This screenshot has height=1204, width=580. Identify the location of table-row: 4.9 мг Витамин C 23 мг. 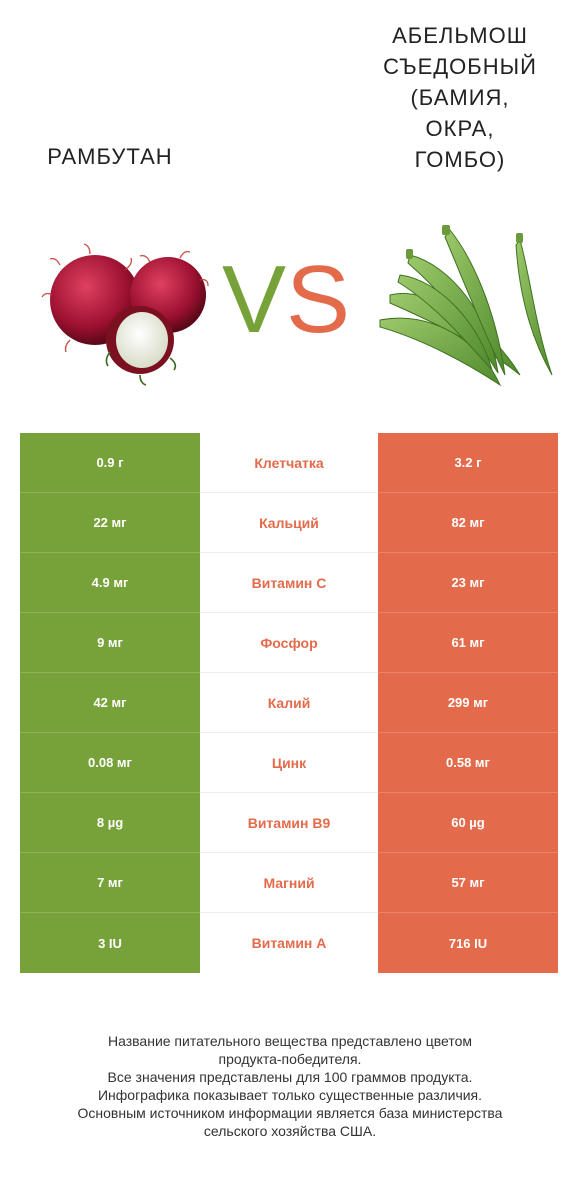
(289, 583).